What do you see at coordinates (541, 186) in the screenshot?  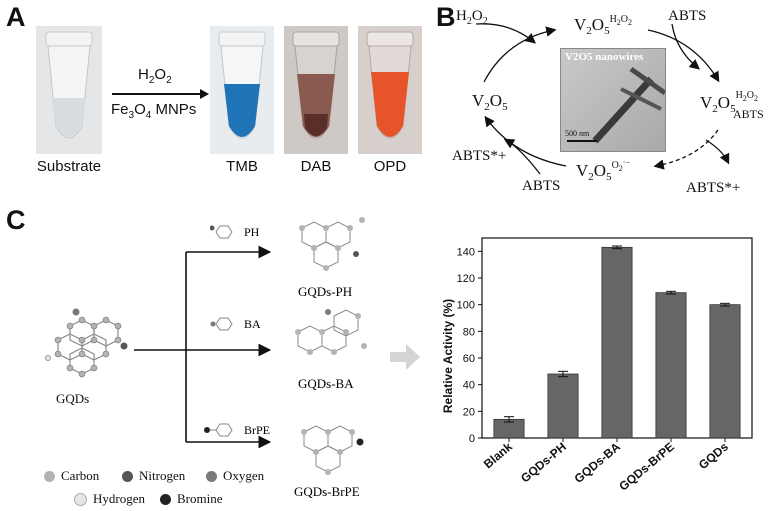 I see `abts-bottom-label: ABTS` at bounding box center [541, 186].